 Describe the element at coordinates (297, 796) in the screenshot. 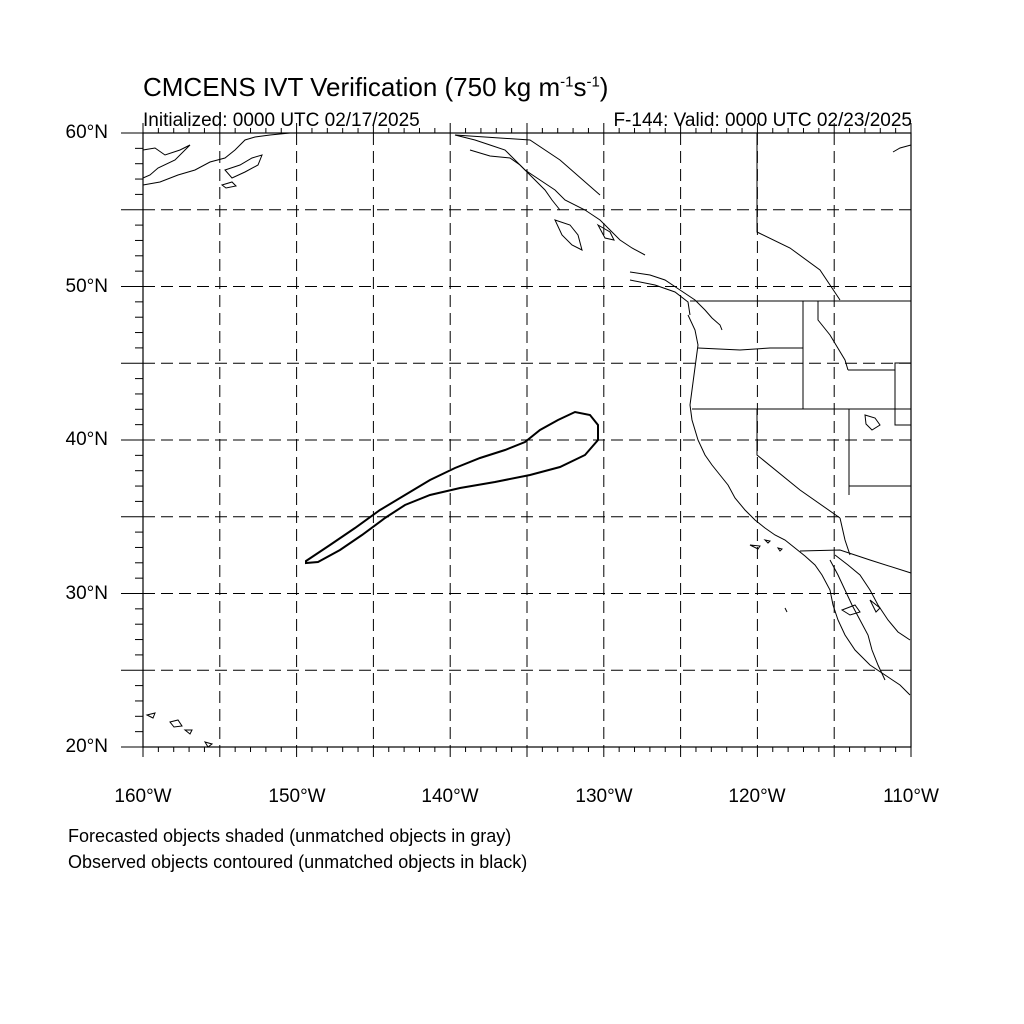

I see `lon-label: 150°W` at that location.